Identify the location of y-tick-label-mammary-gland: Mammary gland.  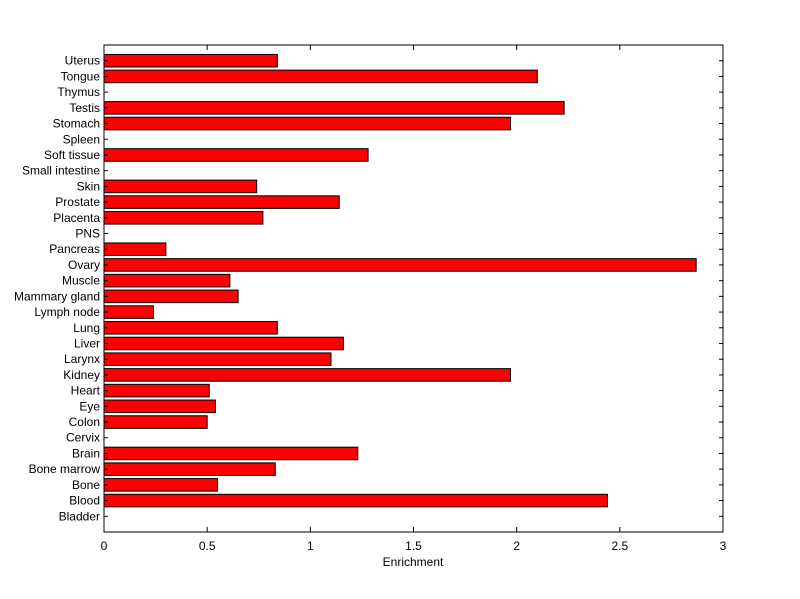
(57, 296).